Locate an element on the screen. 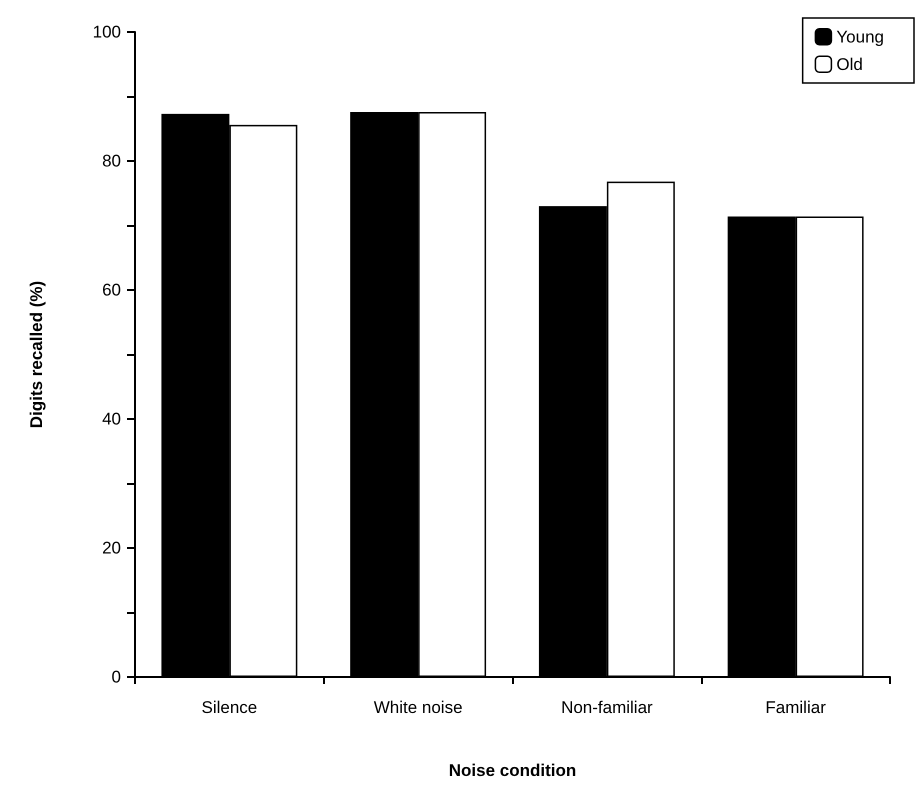 This screenshot has width=922, height=805. x-axis-title: Noise condition is located at coordinates (512, 770).